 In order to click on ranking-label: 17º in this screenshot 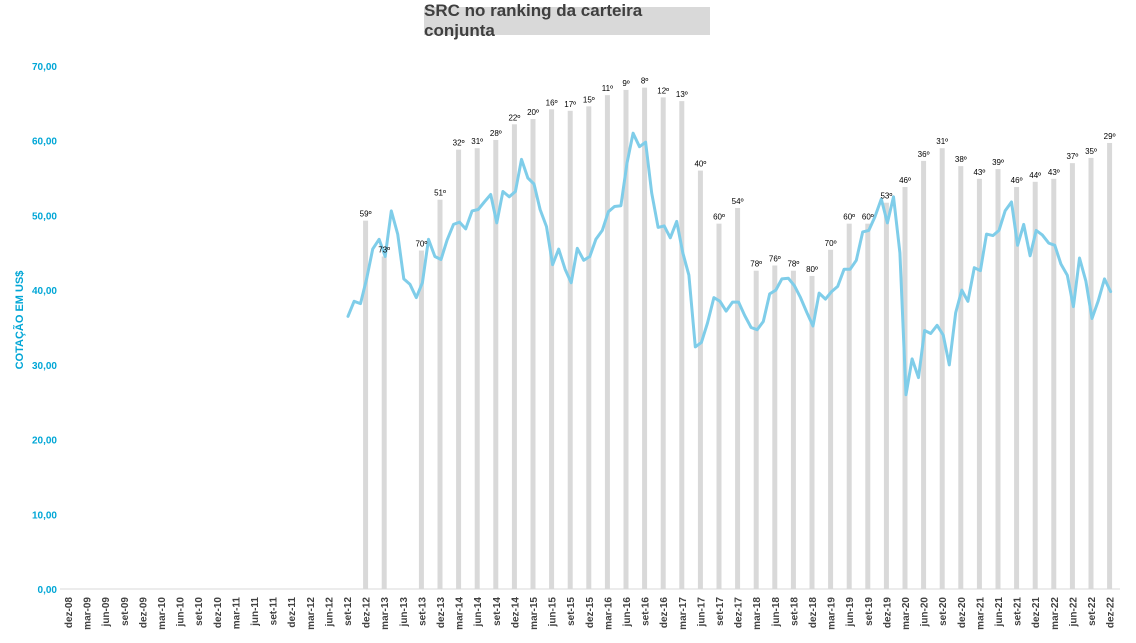, I will do `click(570, 104)`.